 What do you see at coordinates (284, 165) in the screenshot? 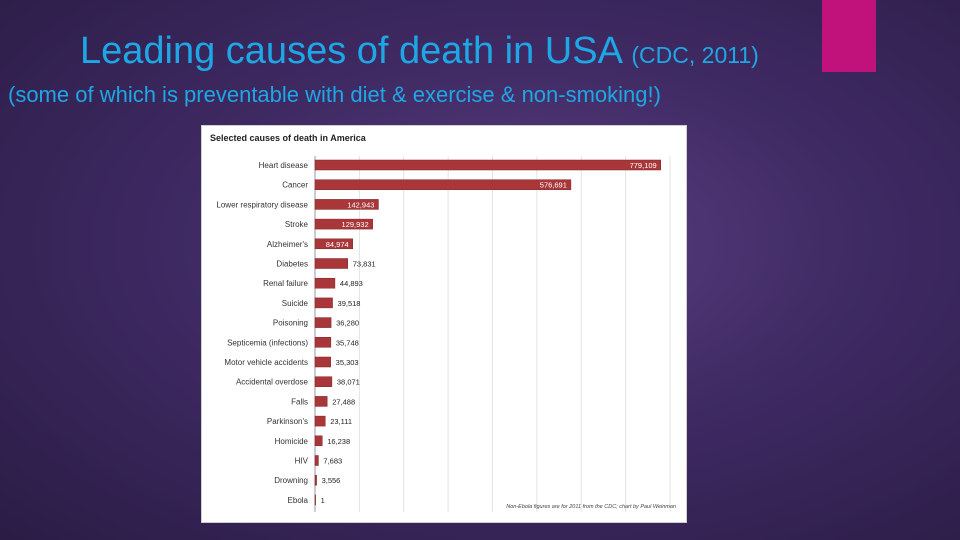
I see `category-label: Heart disease` at bounding box center [284, 165].